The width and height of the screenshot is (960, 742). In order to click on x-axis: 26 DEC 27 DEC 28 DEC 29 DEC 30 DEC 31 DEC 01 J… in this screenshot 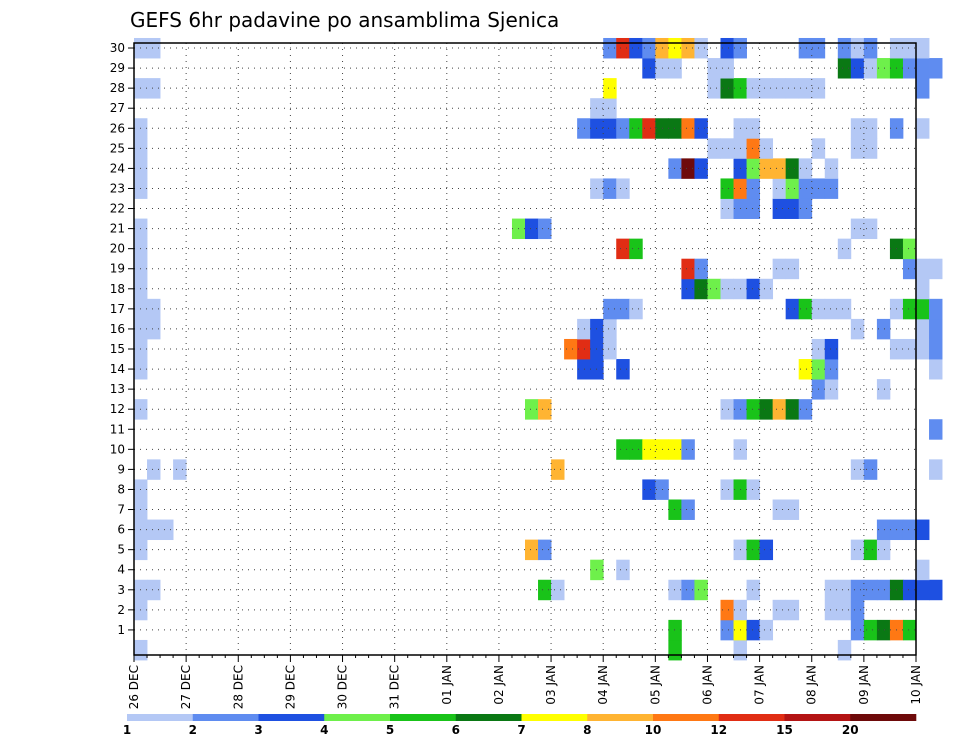, I will do `click(525, 682)`.